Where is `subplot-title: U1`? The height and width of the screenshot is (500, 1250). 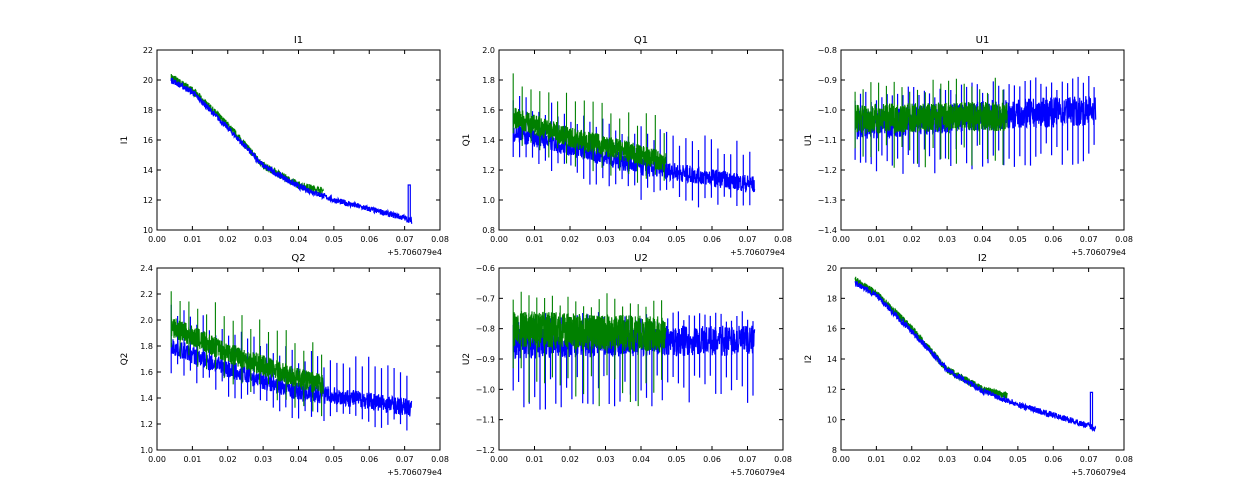 subplot-title: U1 is located at coordinates (983, 40).